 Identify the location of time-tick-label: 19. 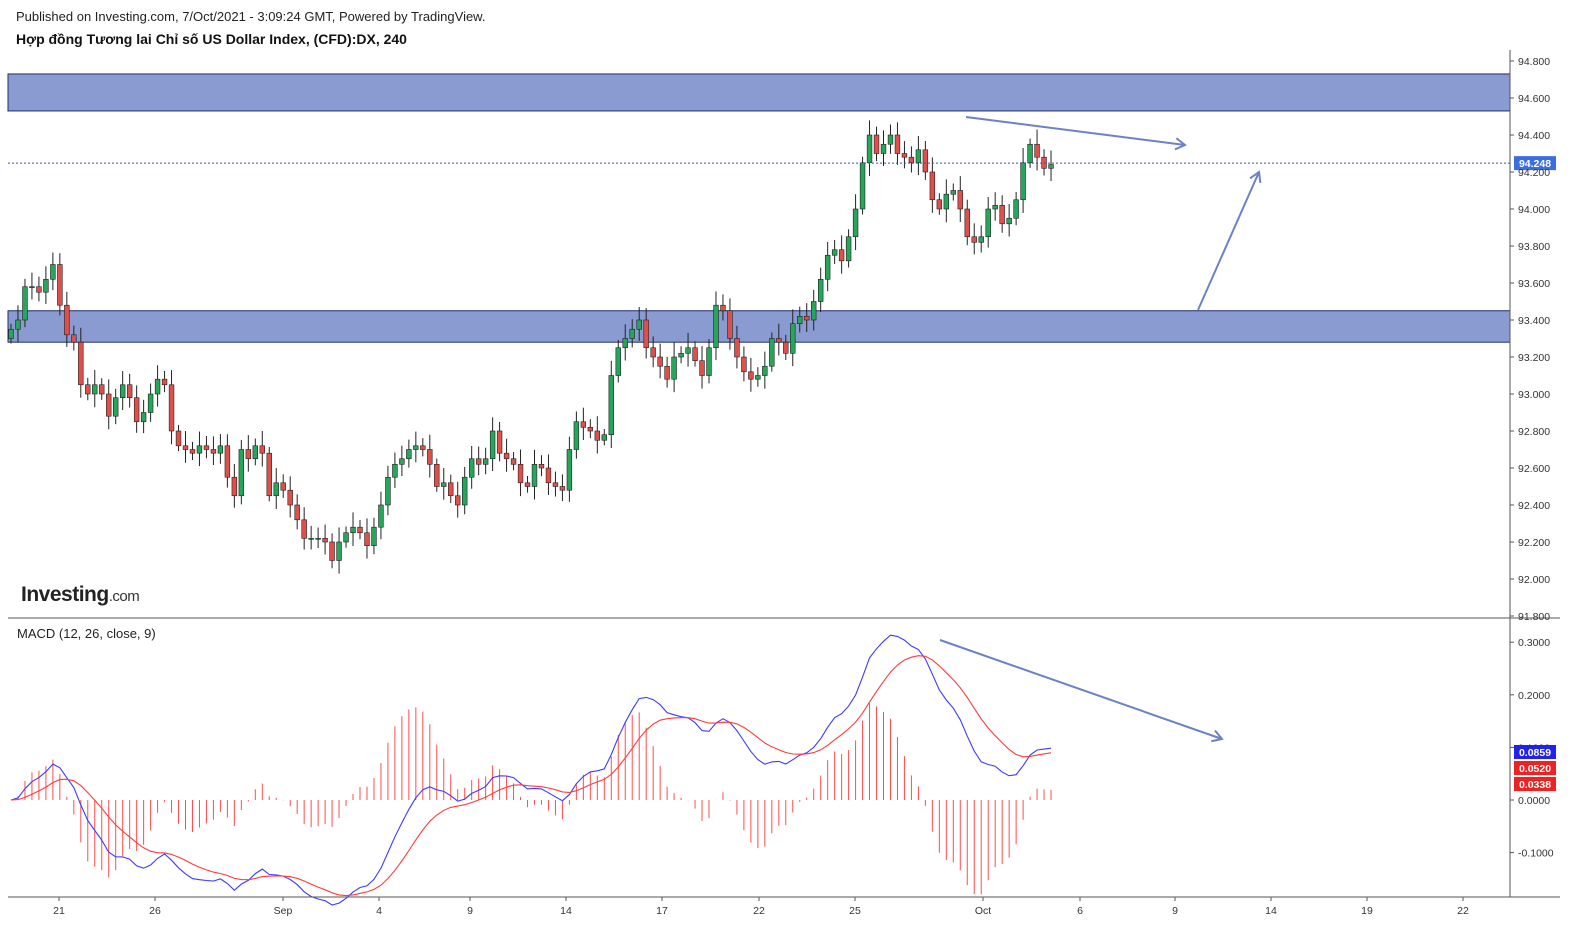
(1367, 911).